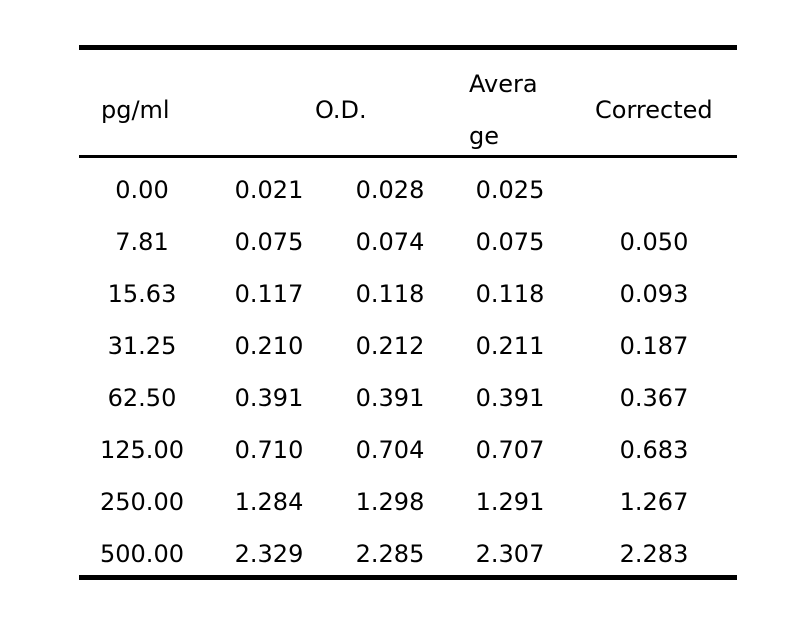  Describe the element at coordinates (390, 346) in the screenshot. I see `cell-od2: 0.212` at that location.